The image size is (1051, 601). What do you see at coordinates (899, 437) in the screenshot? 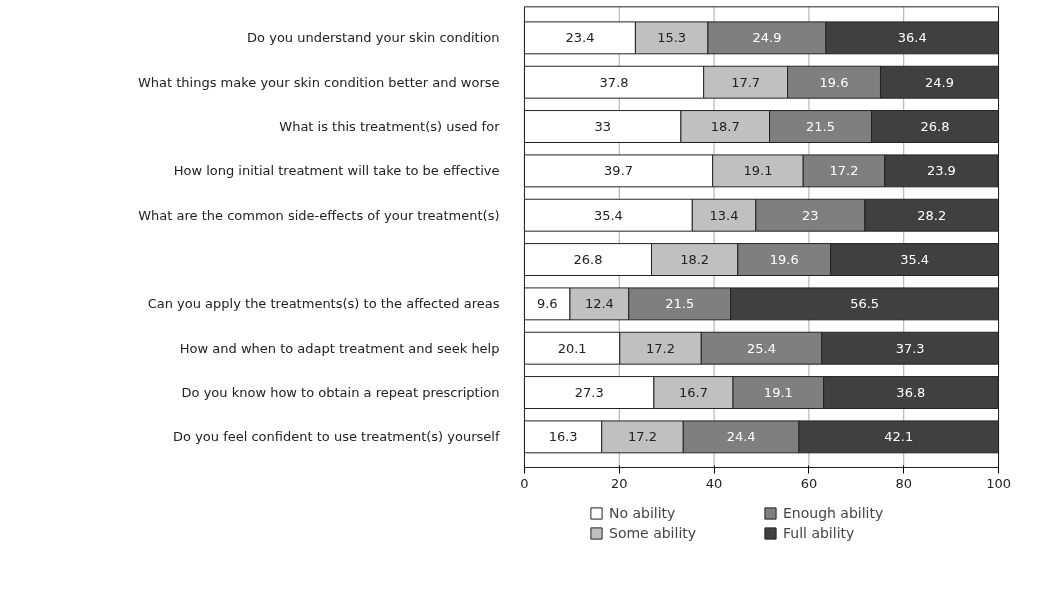
I see `data-label: 42.1` at bounding box center [899, 437].